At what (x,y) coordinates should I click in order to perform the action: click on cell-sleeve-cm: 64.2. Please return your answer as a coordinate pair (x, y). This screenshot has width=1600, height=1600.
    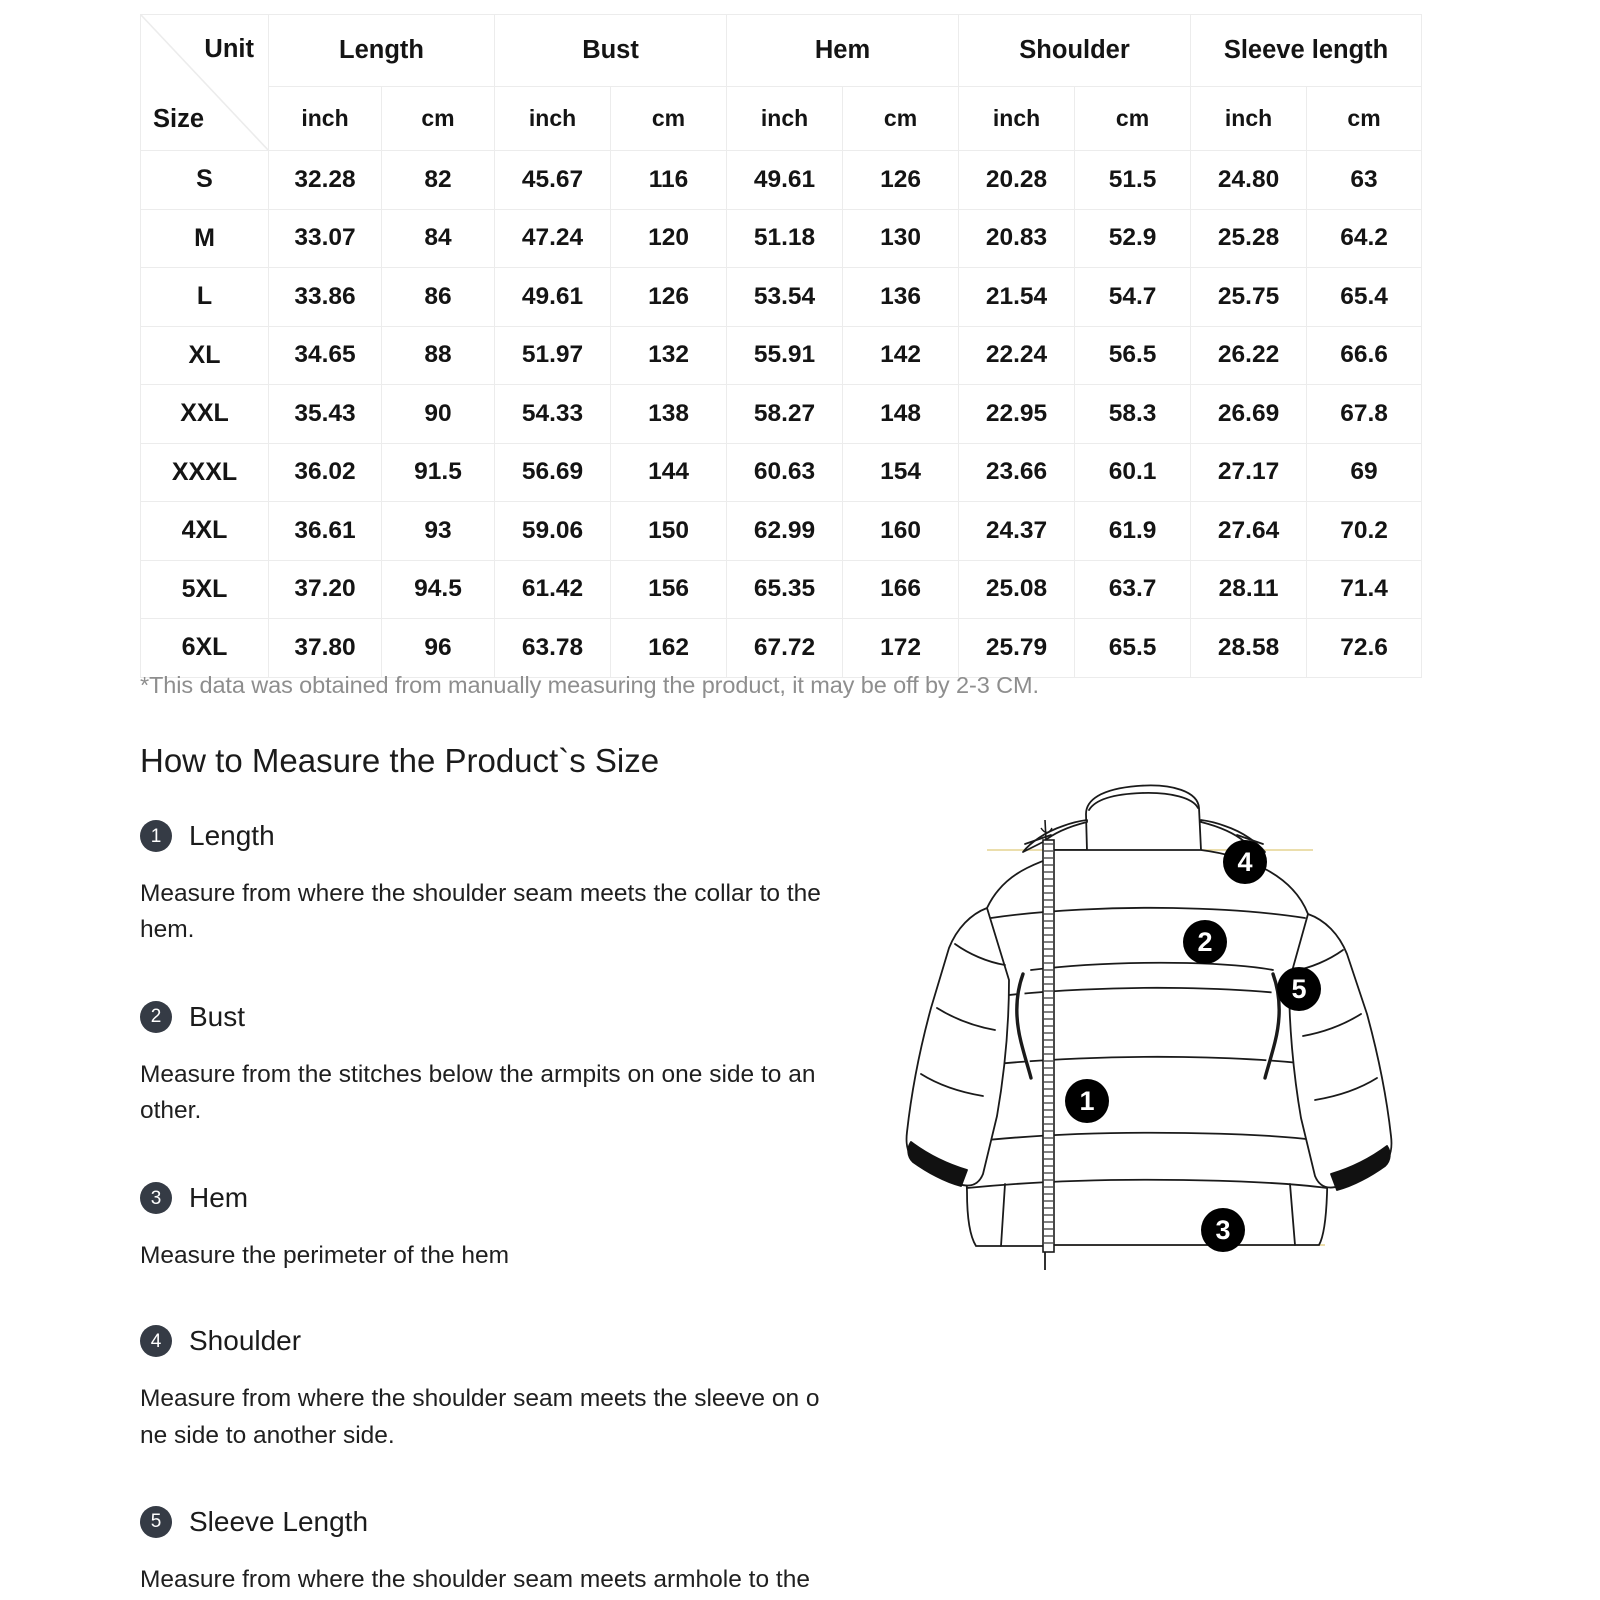
    Looking at the image, I should click on (1364, 238).